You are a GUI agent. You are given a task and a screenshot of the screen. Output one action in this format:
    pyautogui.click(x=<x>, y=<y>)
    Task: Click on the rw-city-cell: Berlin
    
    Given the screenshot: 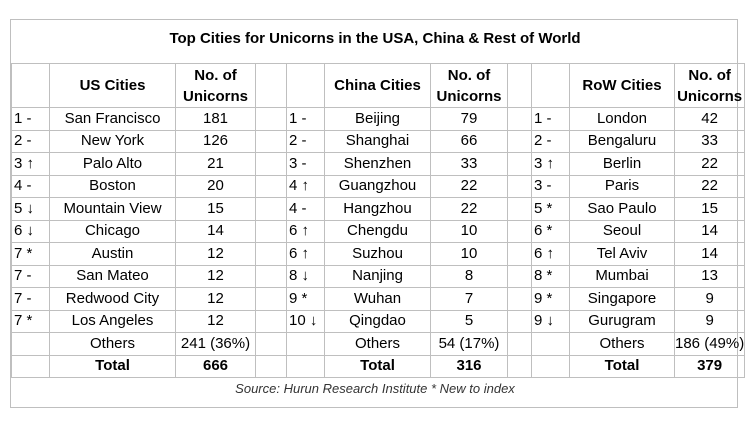 What is the action you would take?
    pyautogui.click(x=622, y=164)
    